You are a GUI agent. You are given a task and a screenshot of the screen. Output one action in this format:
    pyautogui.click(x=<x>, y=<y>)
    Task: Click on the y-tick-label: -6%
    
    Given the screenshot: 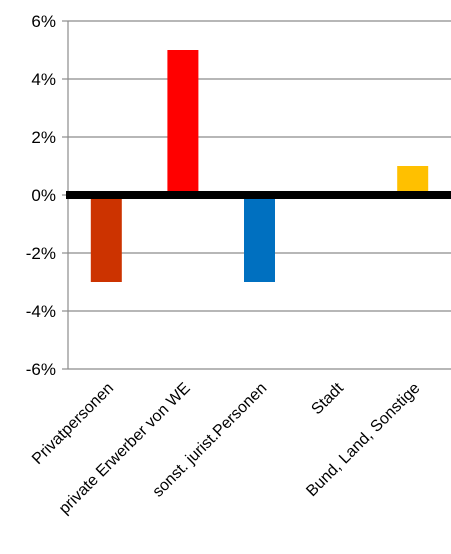 What is the action you would take?
    pyautogui.click(x=41, y=369)
    